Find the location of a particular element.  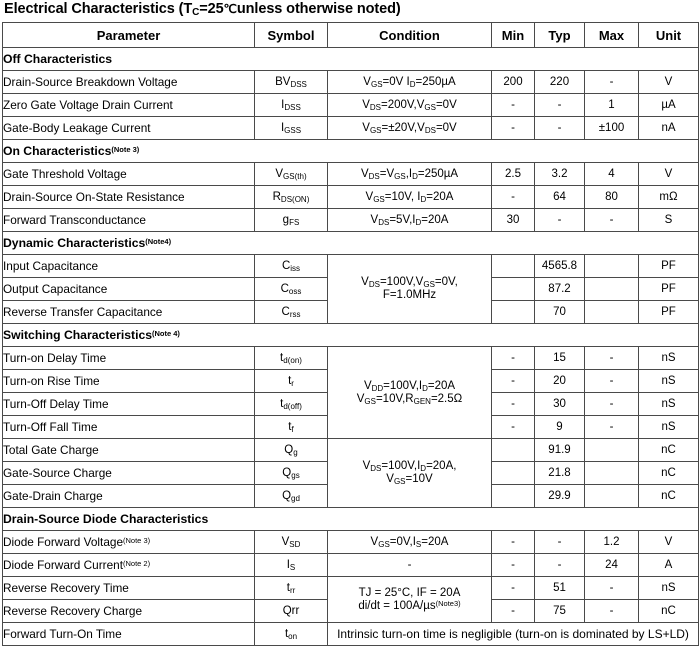

cell-symbol: gFS is located at coordinates (291, 220).